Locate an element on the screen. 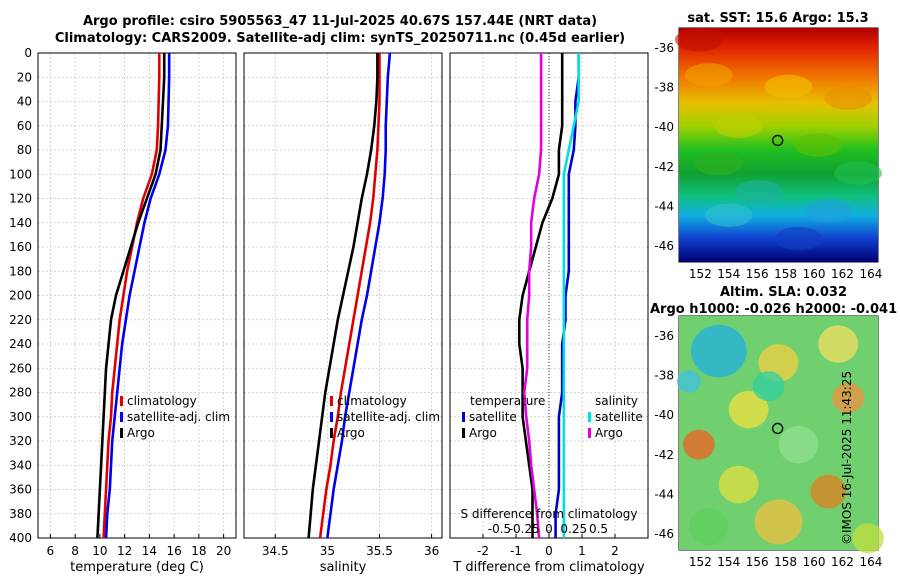 This screenshot has width=900, height=580. x-axis-label: temperature (deg C) is located at coordinates (137, 567).